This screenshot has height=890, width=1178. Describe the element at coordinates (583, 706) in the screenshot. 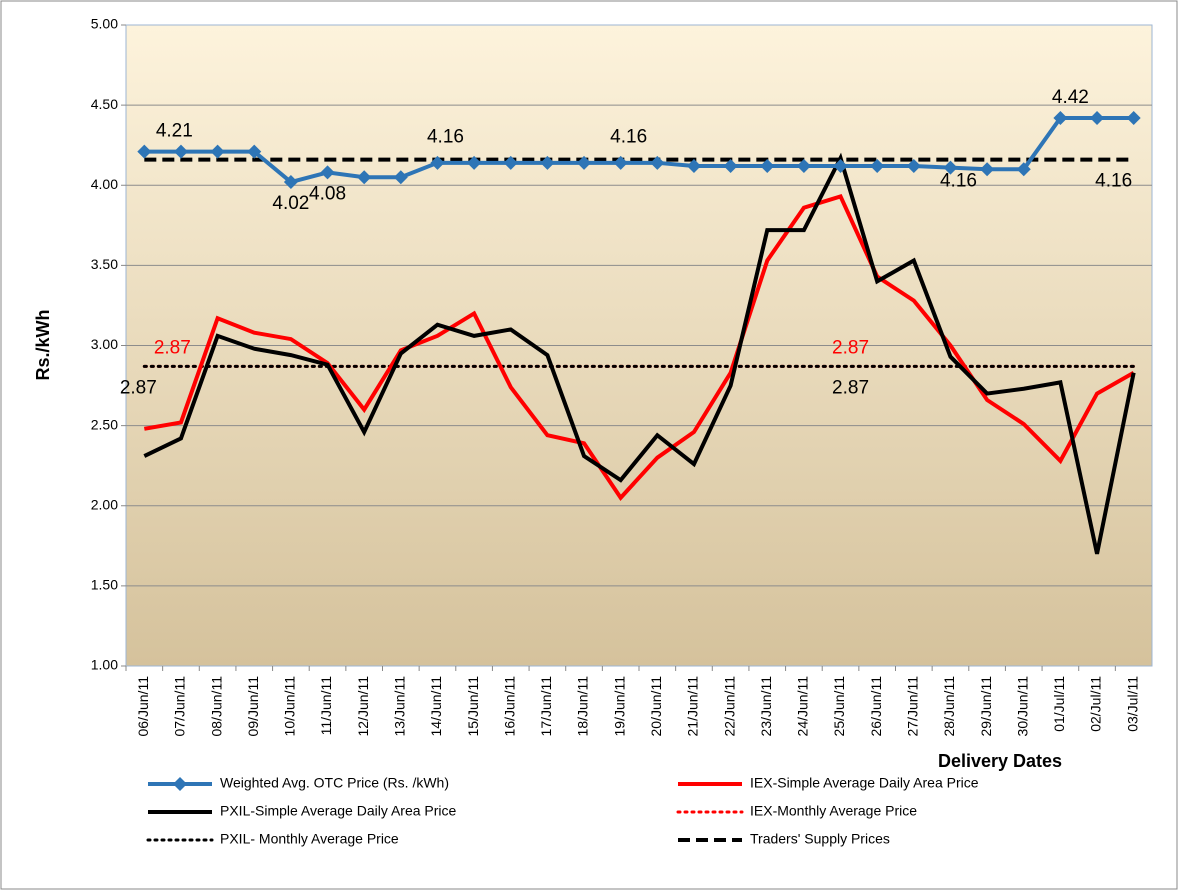

I see `x-tick-label: 18/Jun/11` at that location.